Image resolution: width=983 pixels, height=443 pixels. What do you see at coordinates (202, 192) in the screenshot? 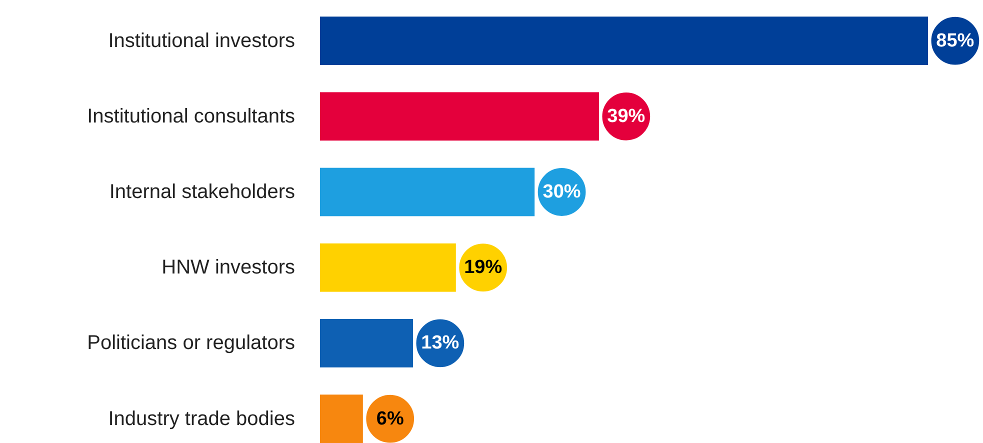
I see `y-tick-label: Internal stakeholders` at bounding box center [202, 192].